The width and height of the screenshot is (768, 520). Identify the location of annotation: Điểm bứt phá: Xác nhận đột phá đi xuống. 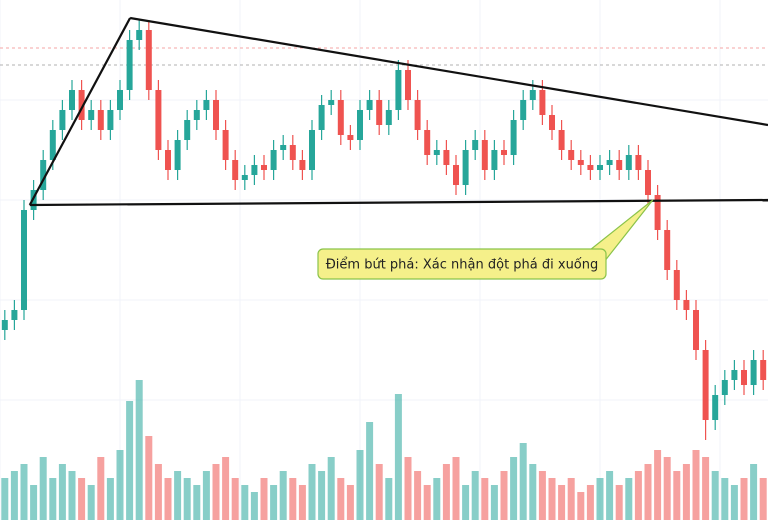
(485, 239).